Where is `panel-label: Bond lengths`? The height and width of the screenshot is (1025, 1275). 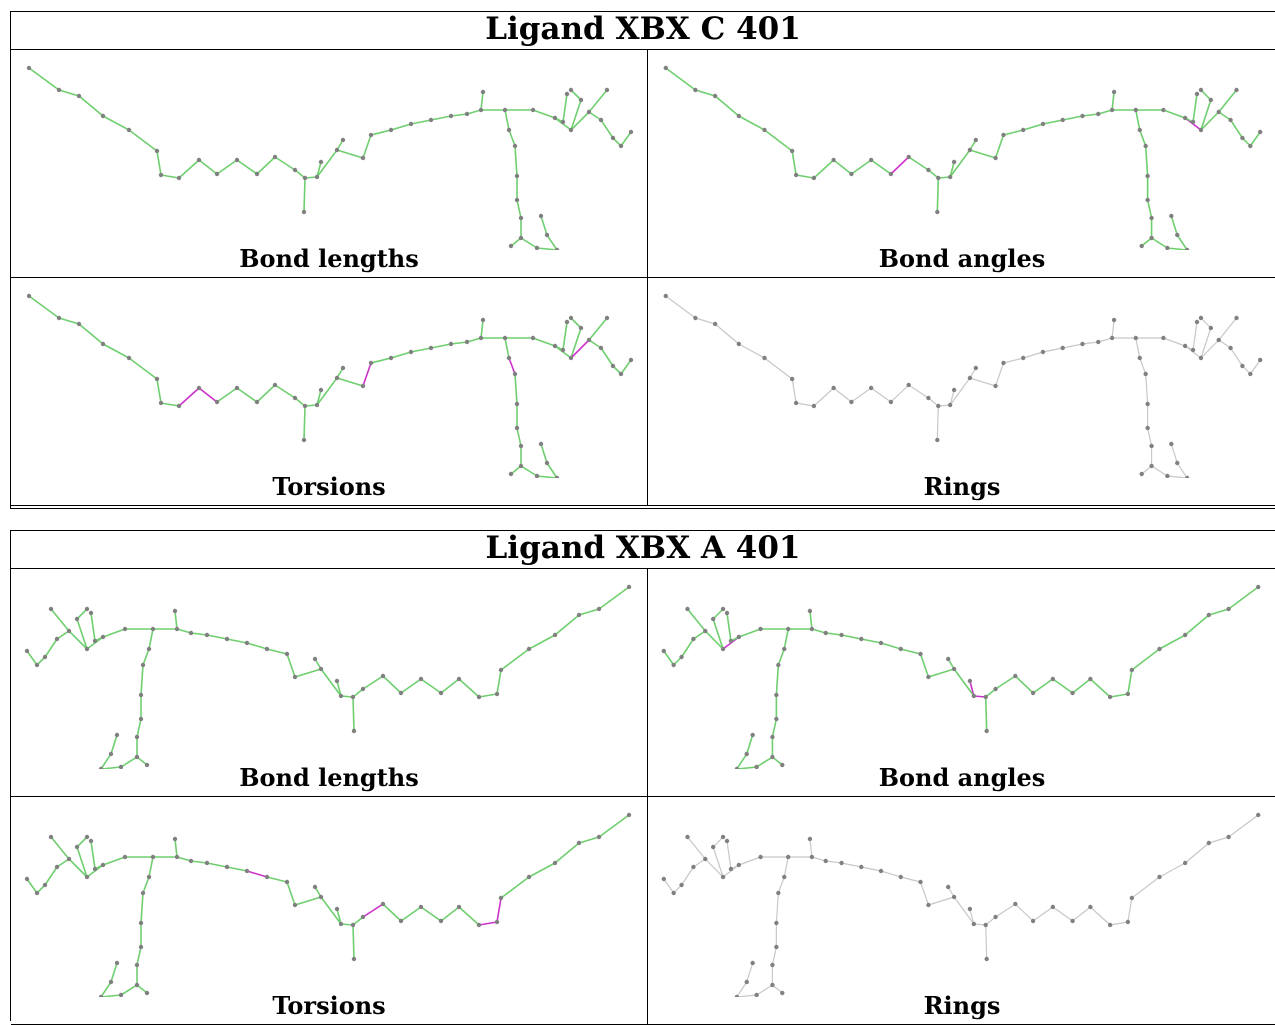
panel-label: Bond lengths is located at coordinates (329, 777).